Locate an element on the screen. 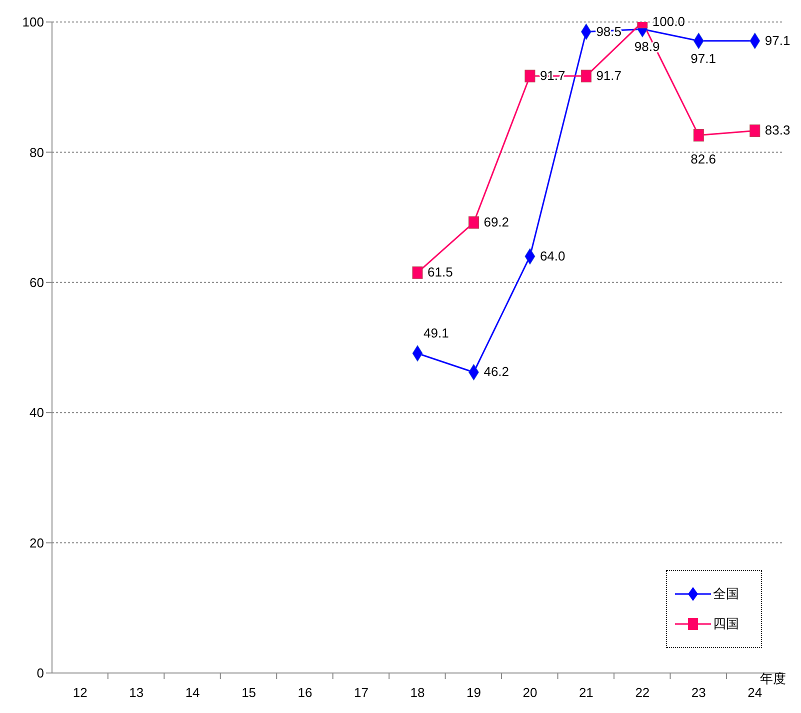 The width and height of the screenshot is (801, 713). x-tick-label: 24 is located at coordinates (755, 692).